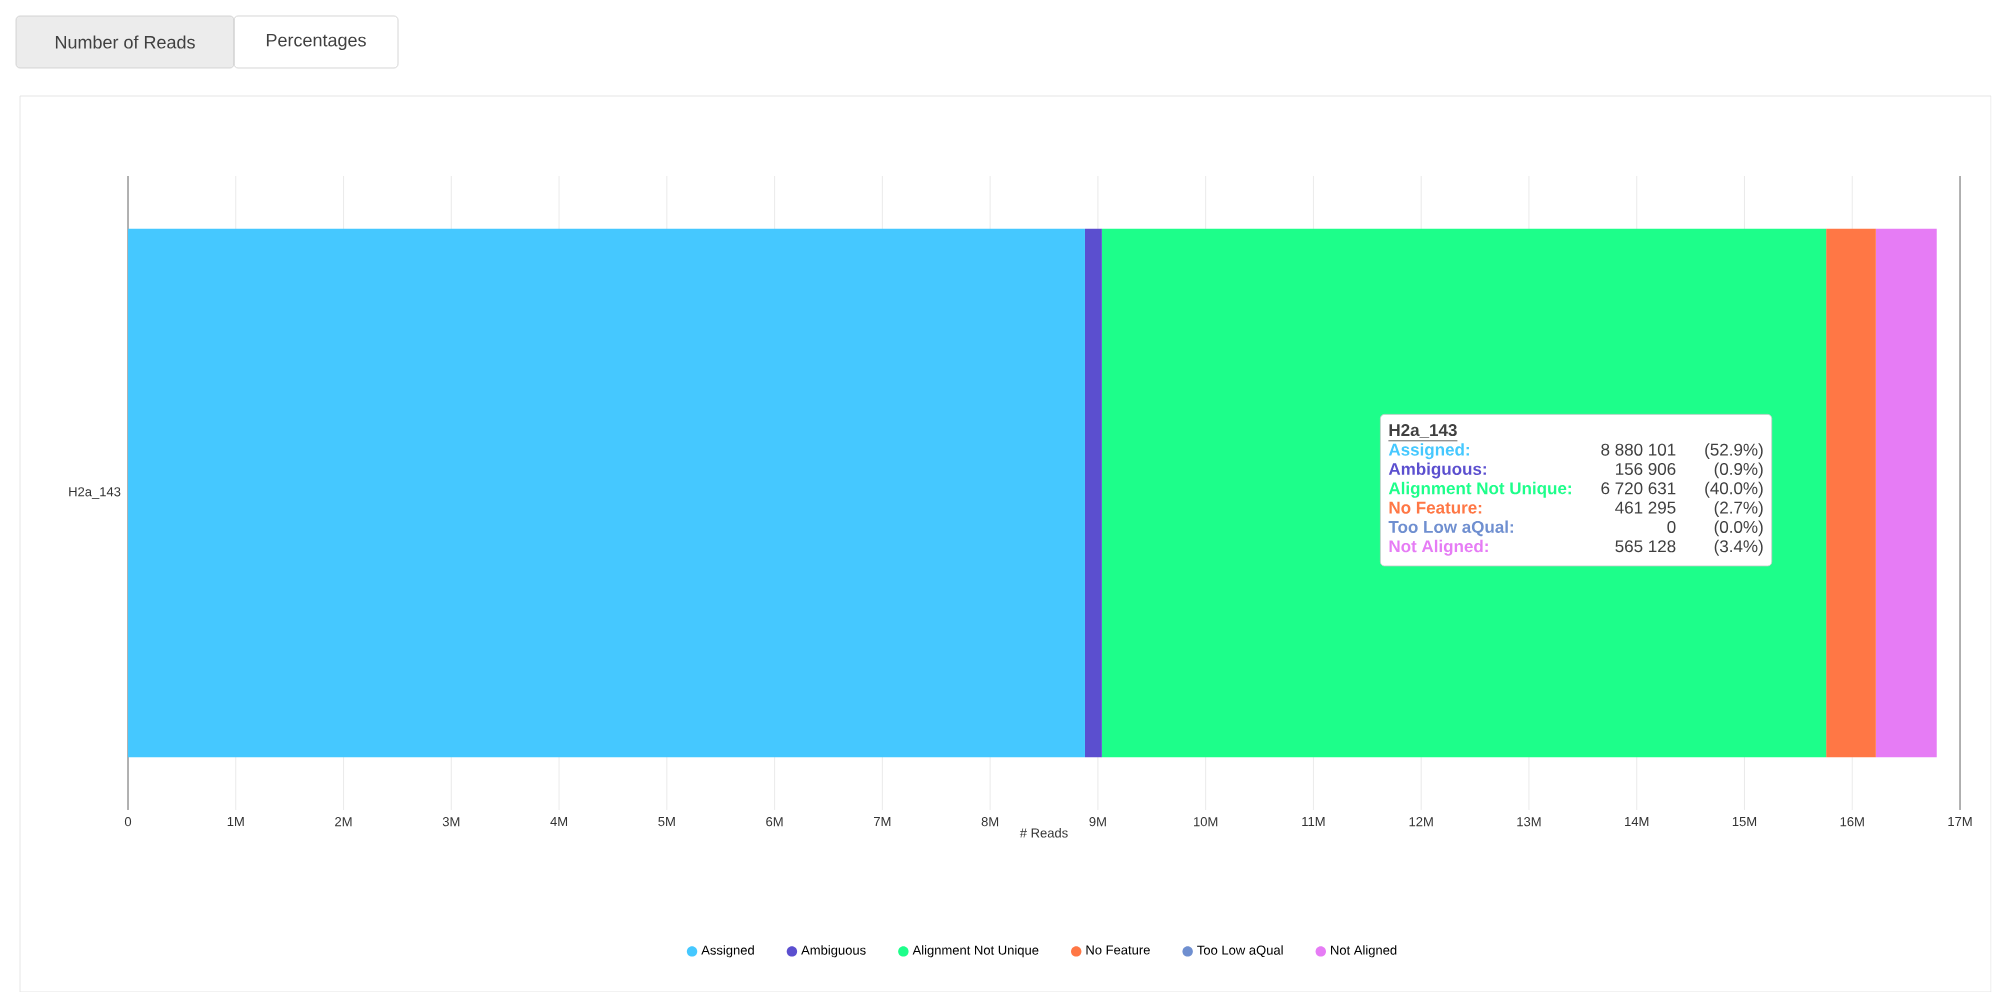 This screenshot has width=1992, height=992. What do you see at coordinates (316, 42) in the screenshot?
I see `text: Percentages` at bounding box center [316, 42].